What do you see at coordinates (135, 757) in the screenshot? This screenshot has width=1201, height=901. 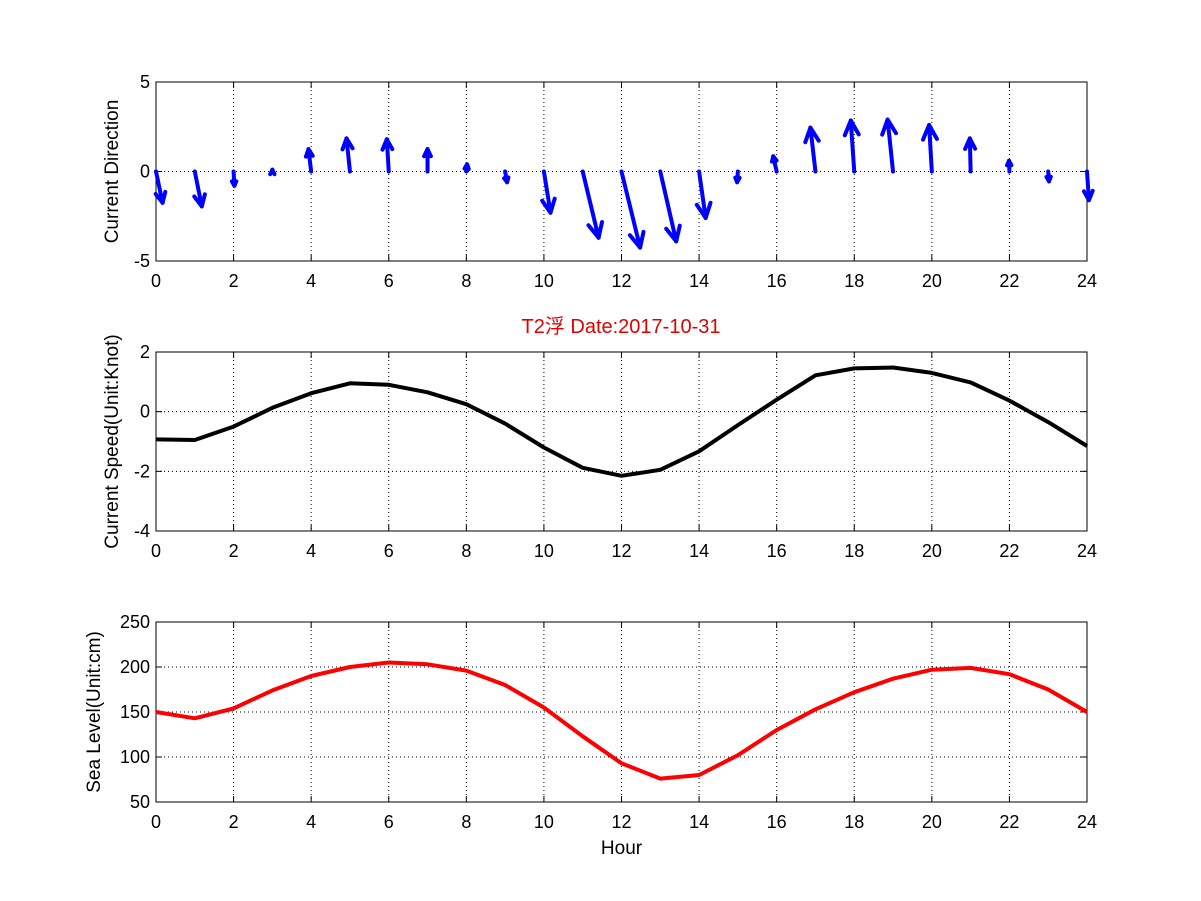 I see `y-tick-label: 100` at bounding box center [135, 757].